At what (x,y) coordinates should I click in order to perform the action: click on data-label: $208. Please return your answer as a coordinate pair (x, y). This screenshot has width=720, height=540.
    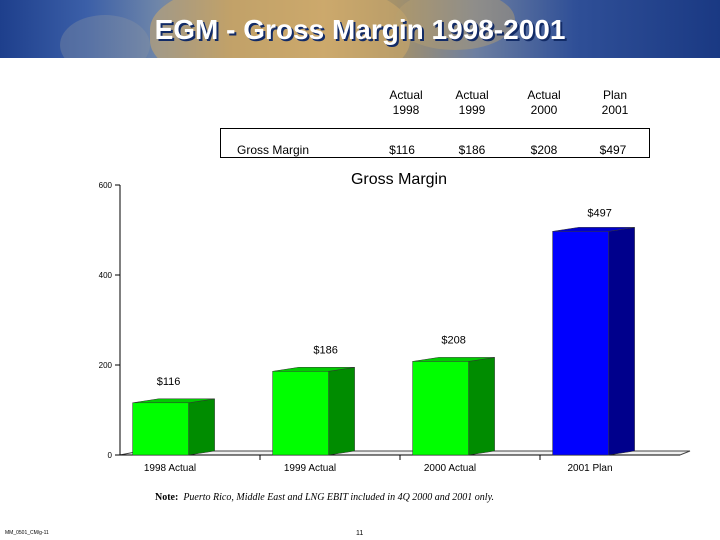
    Looking at the image, I should click on (453, 340).